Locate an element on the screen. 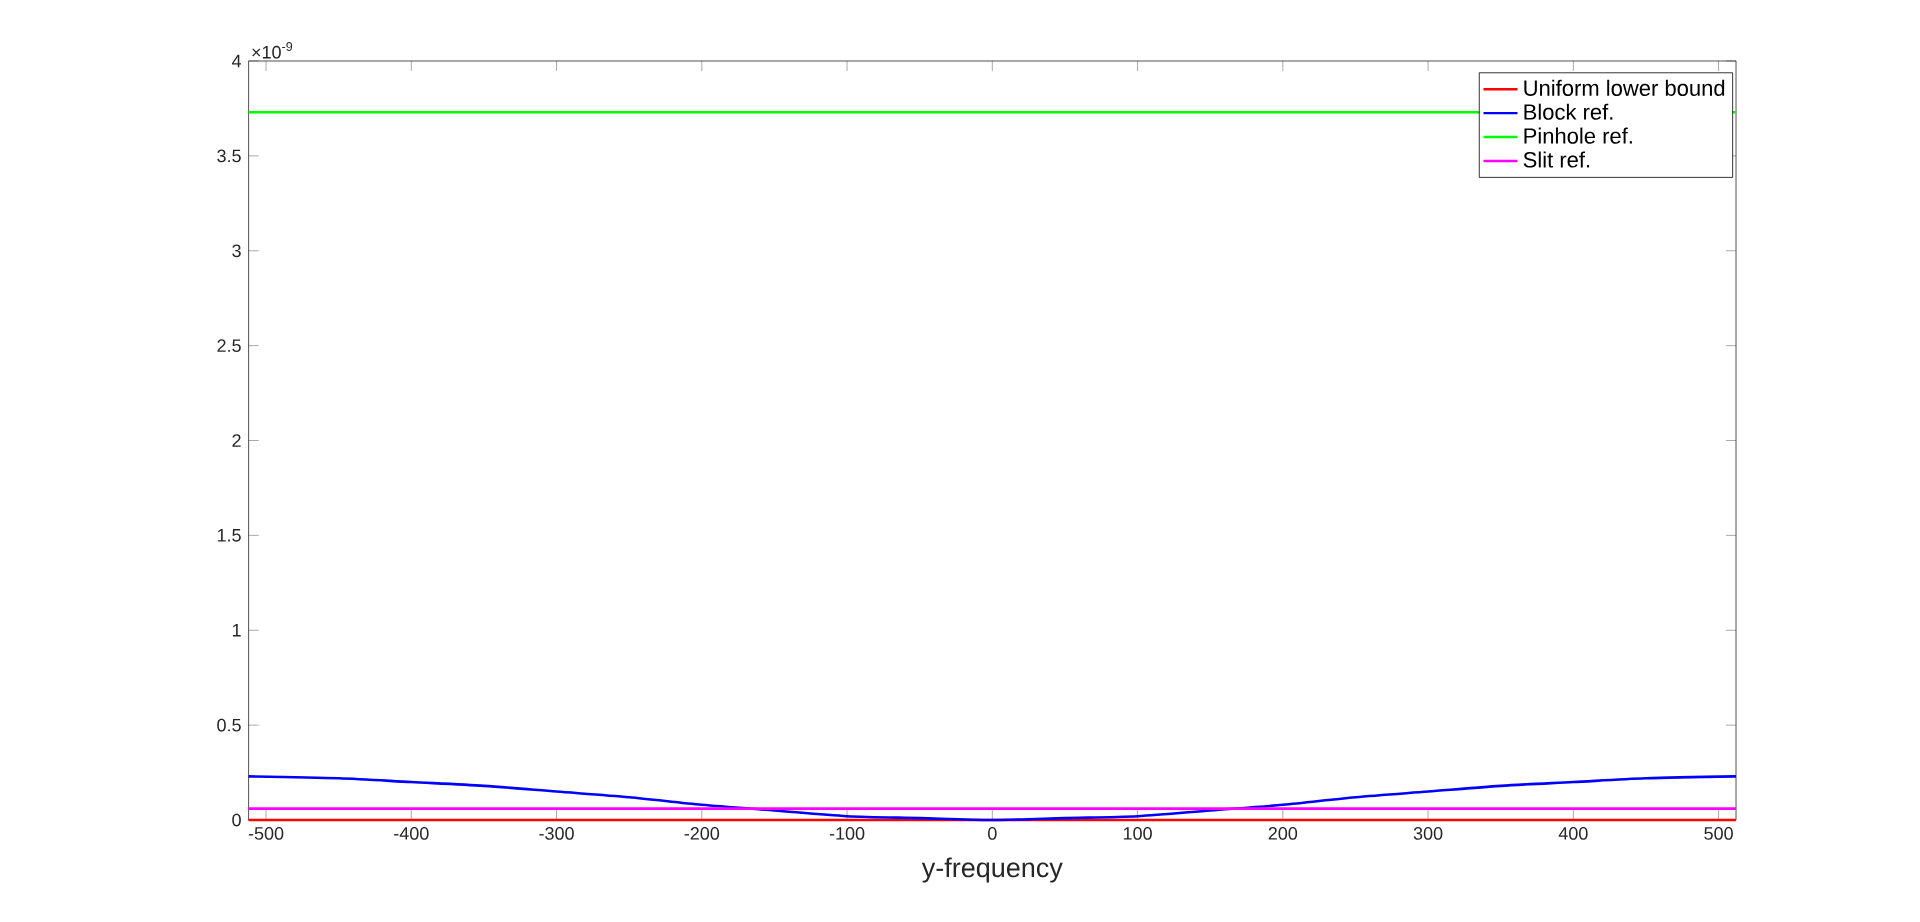 Image resolution: width=1920 pixels, height=922 pixels. legend-label: Block ref. is located at coordinates (1568, 111).